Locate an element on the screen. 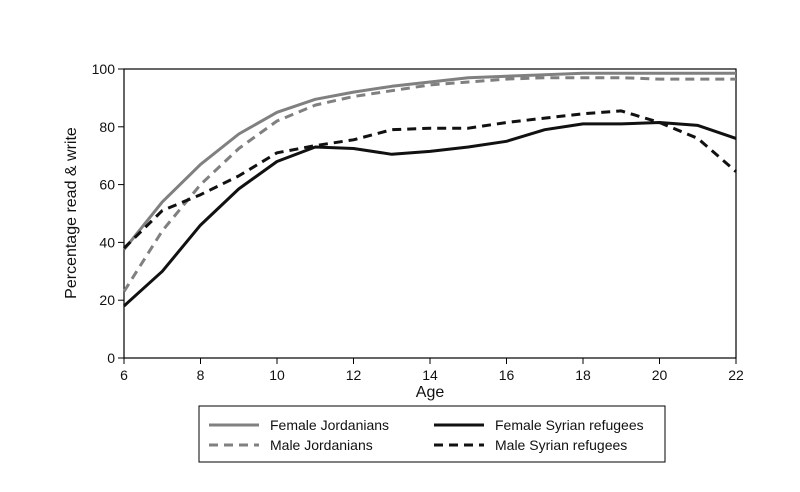 The image size is (800, 492). x-tick-label: 20 is located at coordinates (660, 375).